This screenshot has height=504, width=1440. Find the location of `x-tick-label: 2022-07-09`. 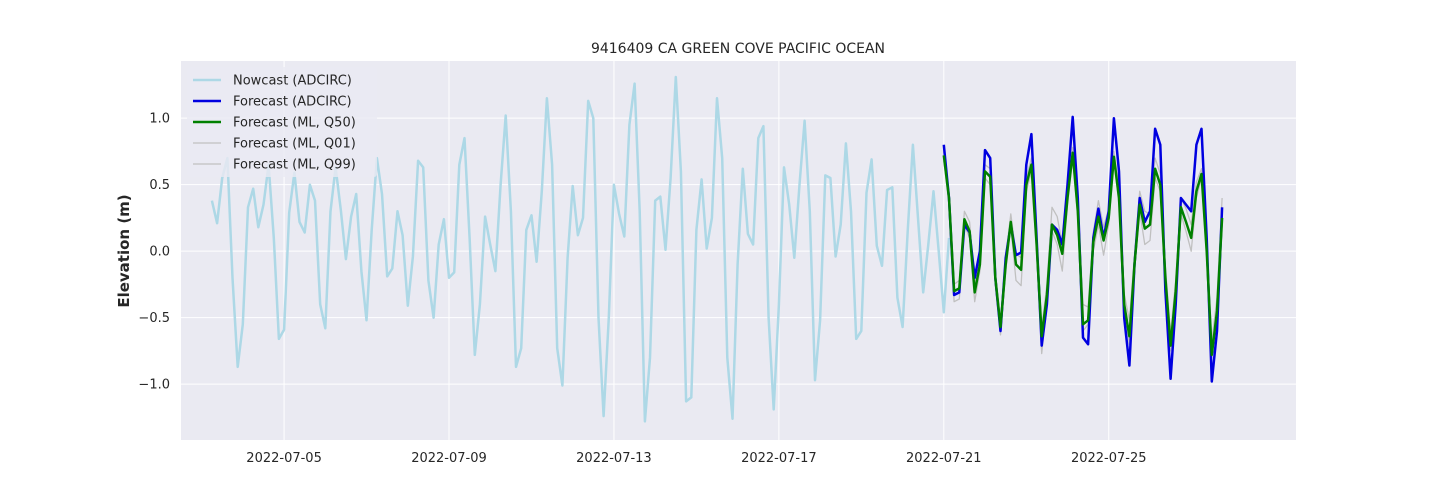

x-tick-label: 2022-07-09 is located at coordinates (449, 458).